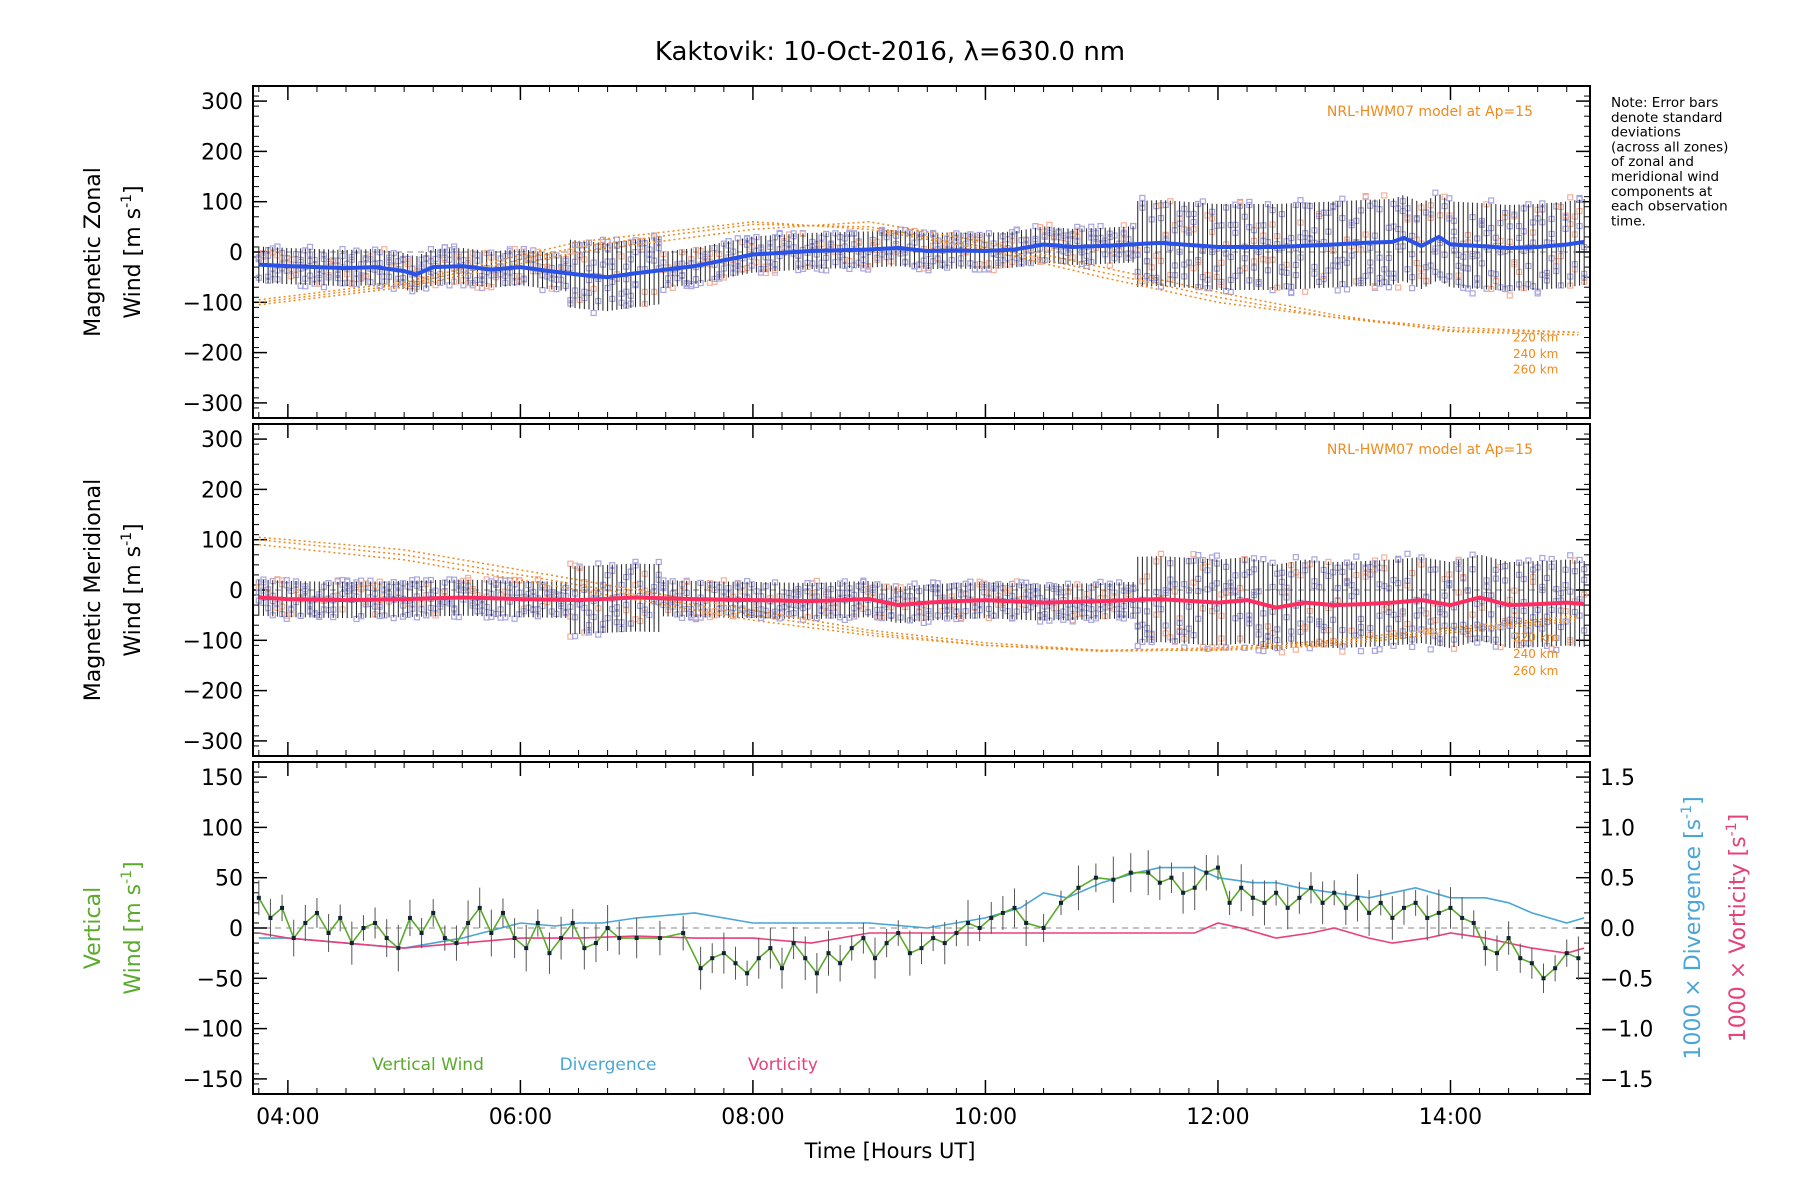 The width and height of the screenshot is (1800, 1200). Describe the element at coordinates (1652, 162) in the screenshot. I see `note-line: of zonal and` at that location.